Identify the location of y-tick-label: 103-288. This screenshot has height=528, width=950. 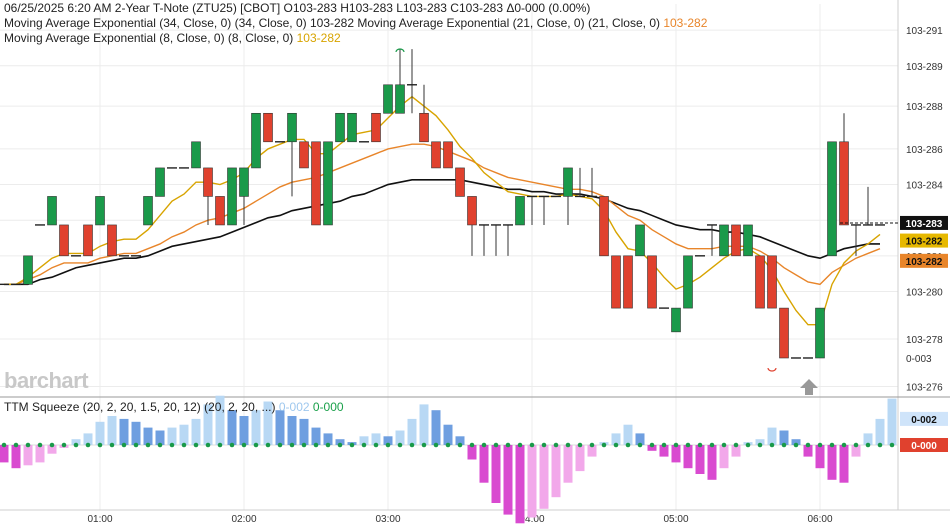
(924, 107).